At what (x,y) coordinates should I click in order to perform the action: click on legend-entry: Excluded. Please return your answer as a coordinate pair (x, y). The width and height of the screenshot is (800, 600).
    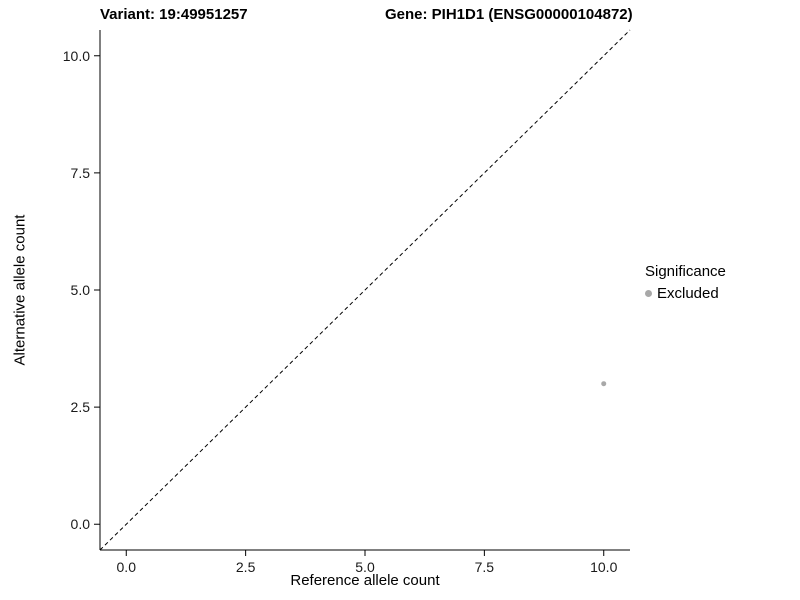
    Looking at the image, I should click on (685, 293).